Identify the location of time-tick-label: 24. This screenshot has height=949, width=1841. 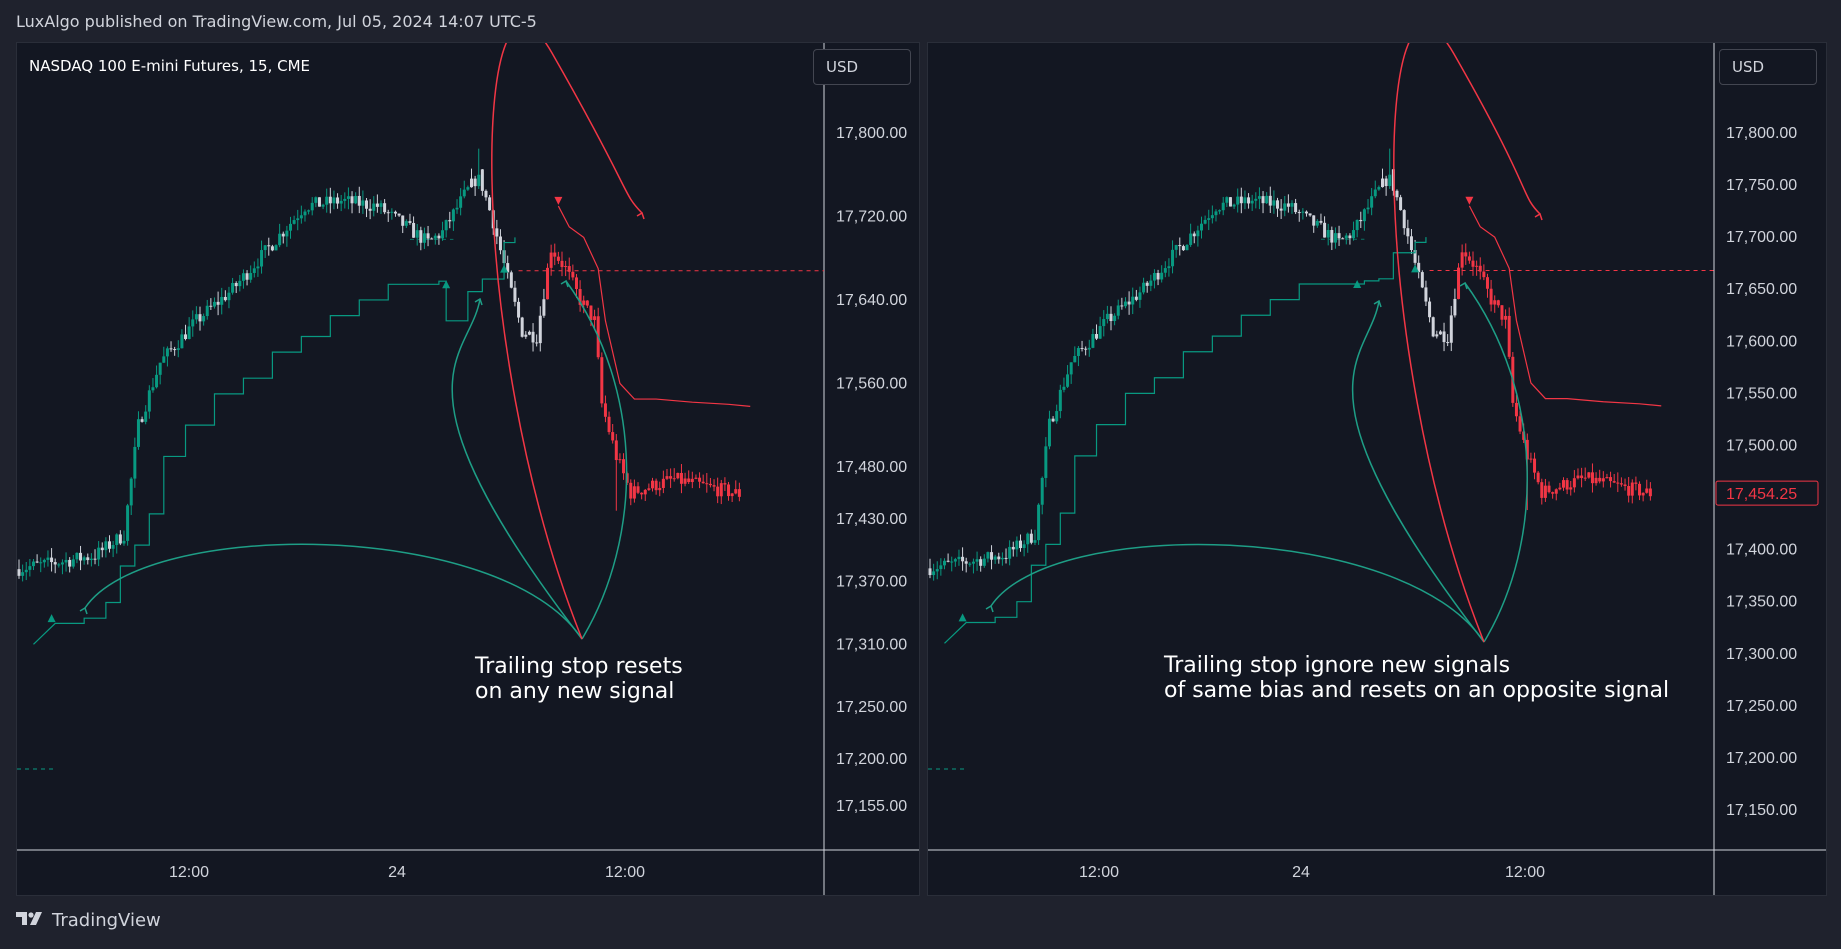
(1301, 872).